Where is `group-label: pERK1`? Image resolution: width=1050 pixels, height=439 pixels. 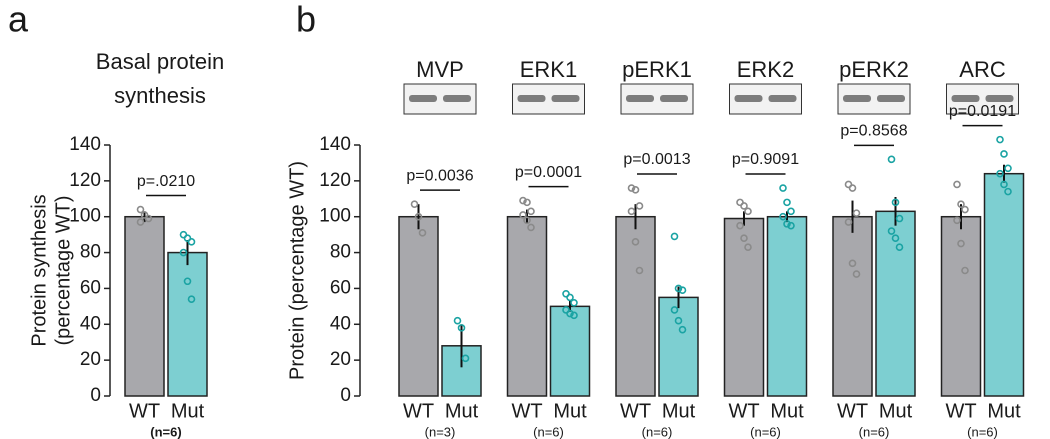 group-label: pERK1 is located at coordinates (657, 69).